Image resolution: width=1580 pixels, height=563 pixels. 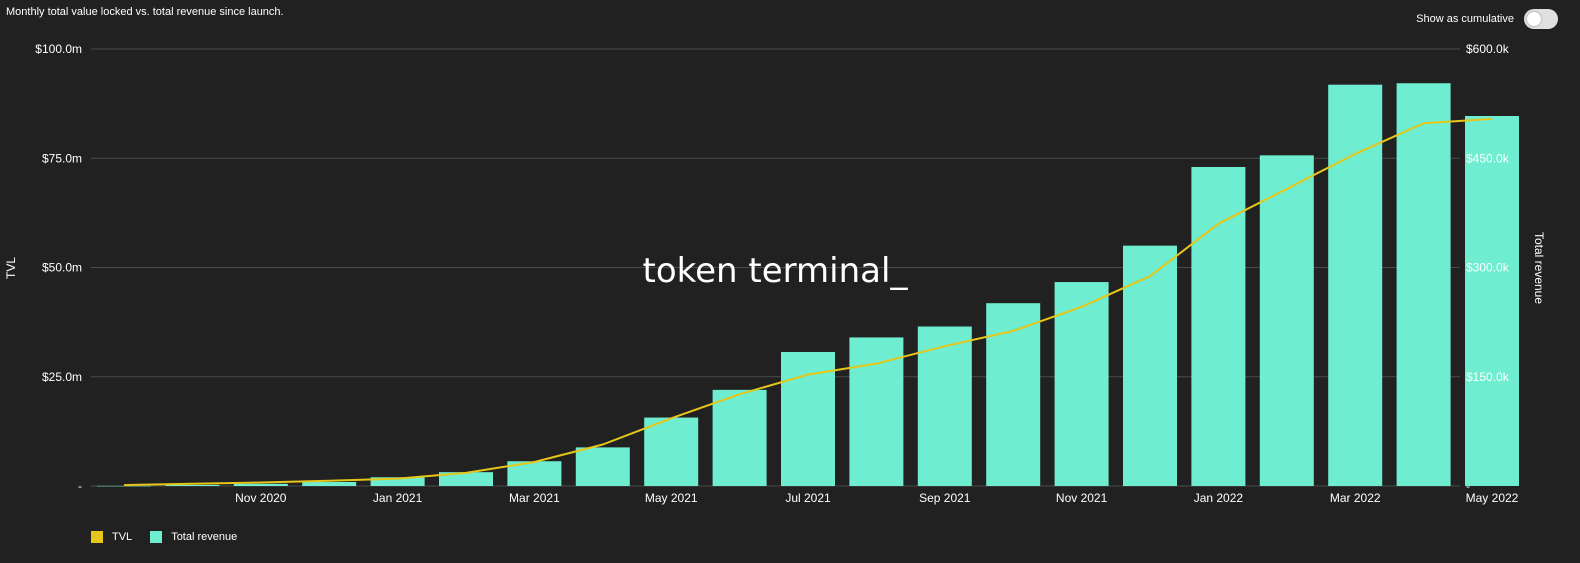 I want to click on y-tick-label-right: $150.0k, so click(x=1488, y=377).